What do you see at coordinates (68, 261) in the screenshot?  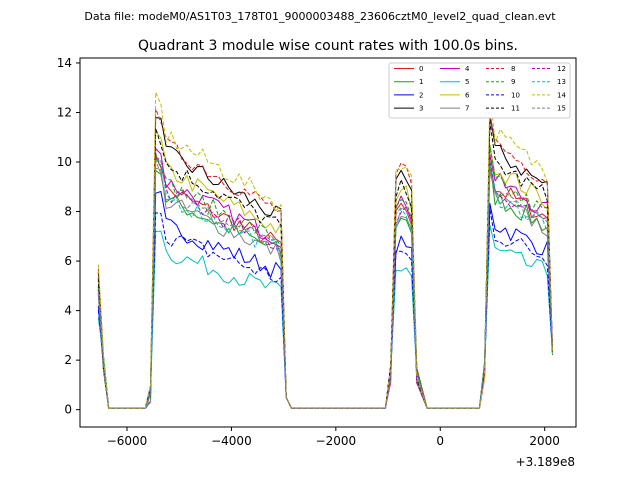 I see `y-tick-label: 6` at bounding box center [68, 261].